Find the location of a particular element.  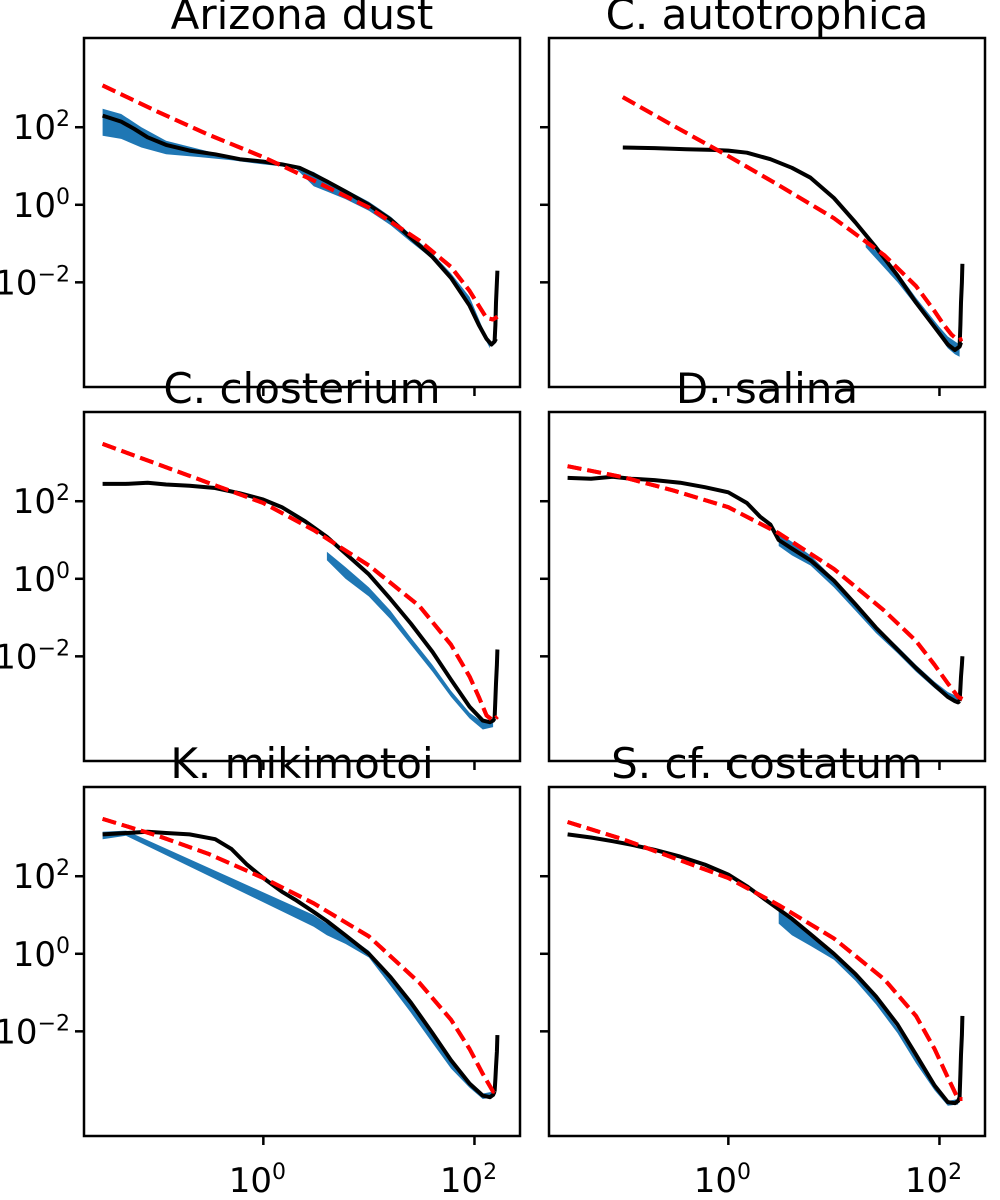

panel-title: C. autotrophica is located at coordinates (767, 19).